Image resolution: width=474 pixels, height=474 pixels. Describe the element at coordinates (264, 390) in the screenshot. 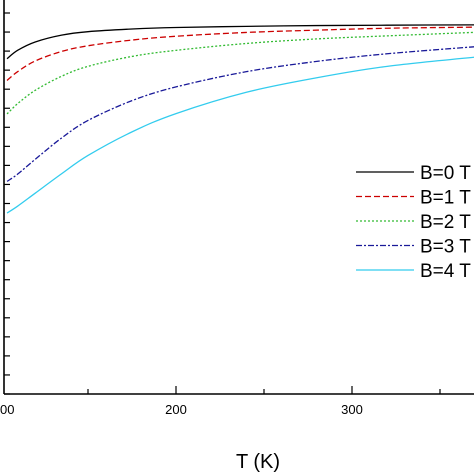

I see `x-ticks` at that location.